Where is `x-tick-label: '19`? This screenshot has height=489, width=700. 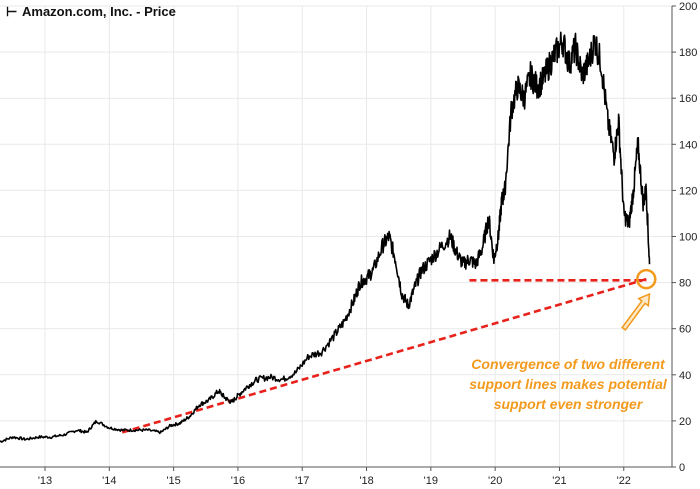
x-tick-label: '19 is located at coordinates (431, 481).